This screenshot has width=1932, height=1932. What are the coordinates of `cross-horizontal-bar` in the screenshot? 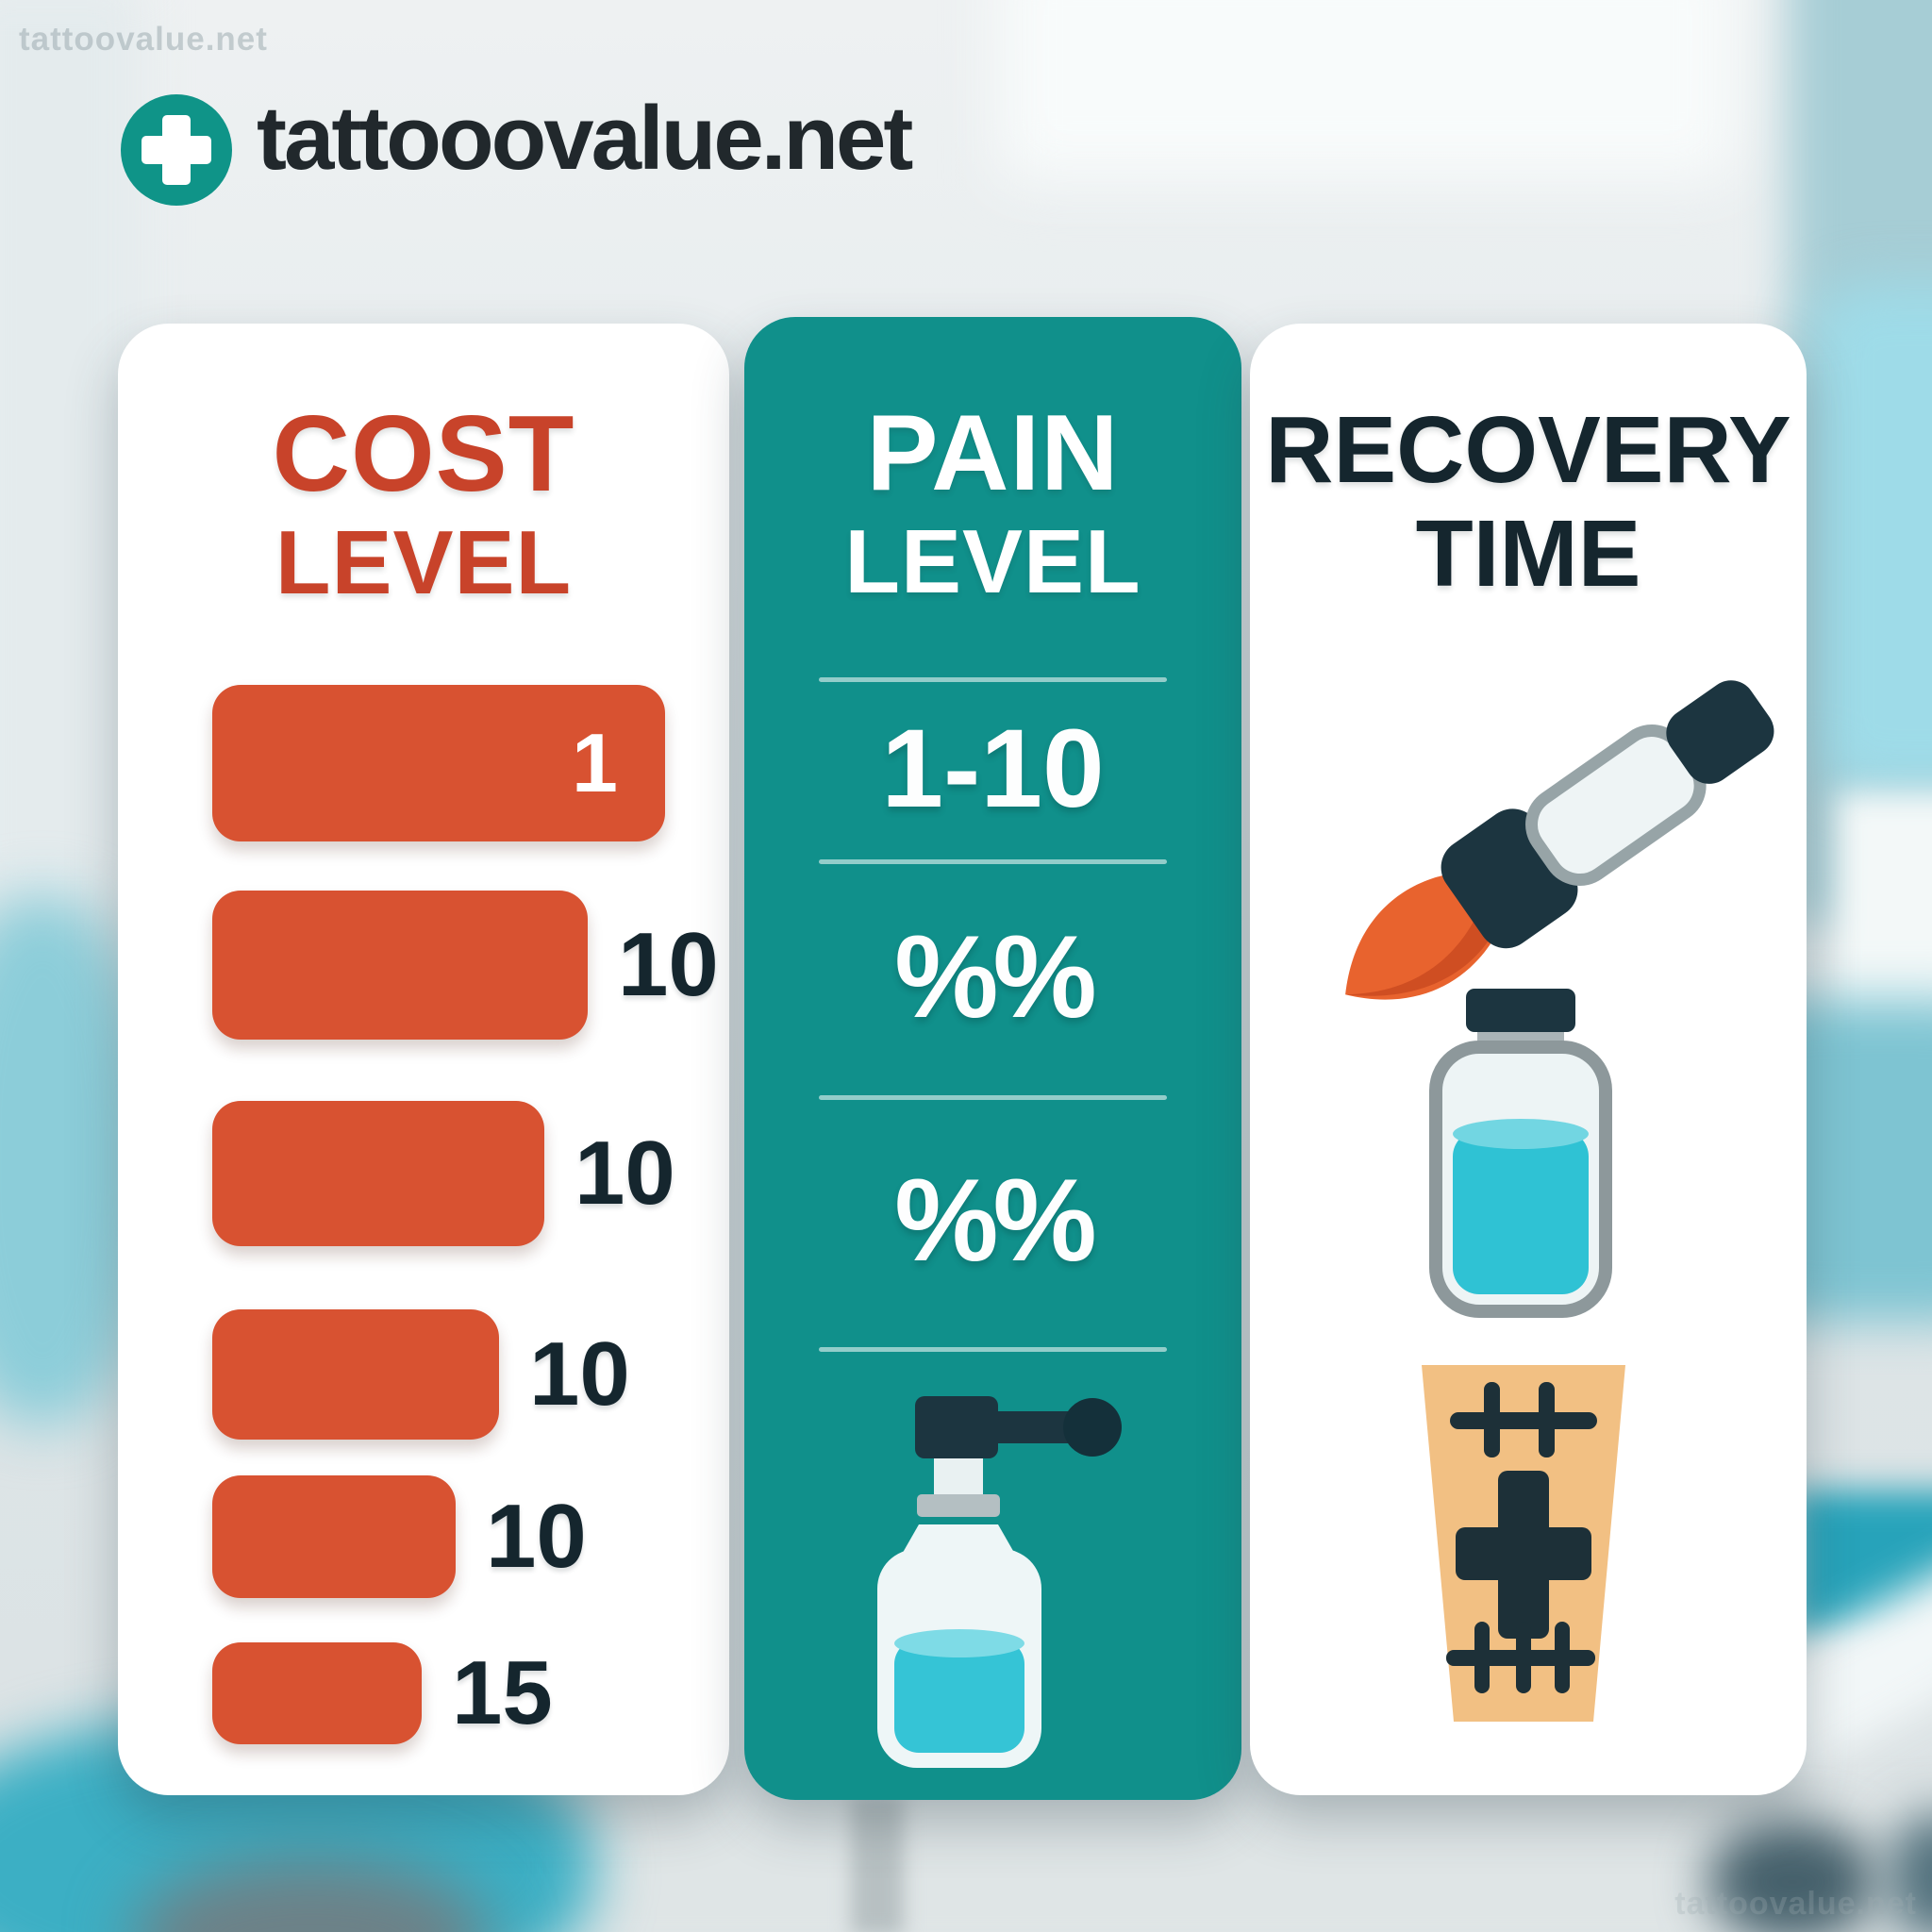 It's located at (176, 150).